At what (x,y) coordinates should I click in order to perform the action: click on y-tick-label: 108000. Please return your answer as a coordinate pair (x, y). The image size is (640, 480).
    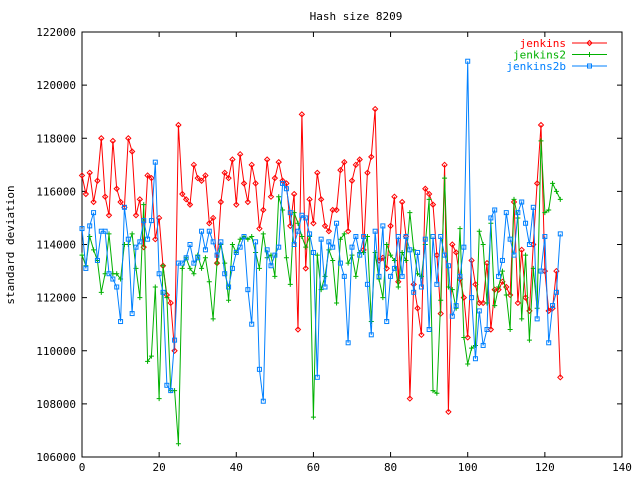
    Looking at the image, I should click on (56, 404).